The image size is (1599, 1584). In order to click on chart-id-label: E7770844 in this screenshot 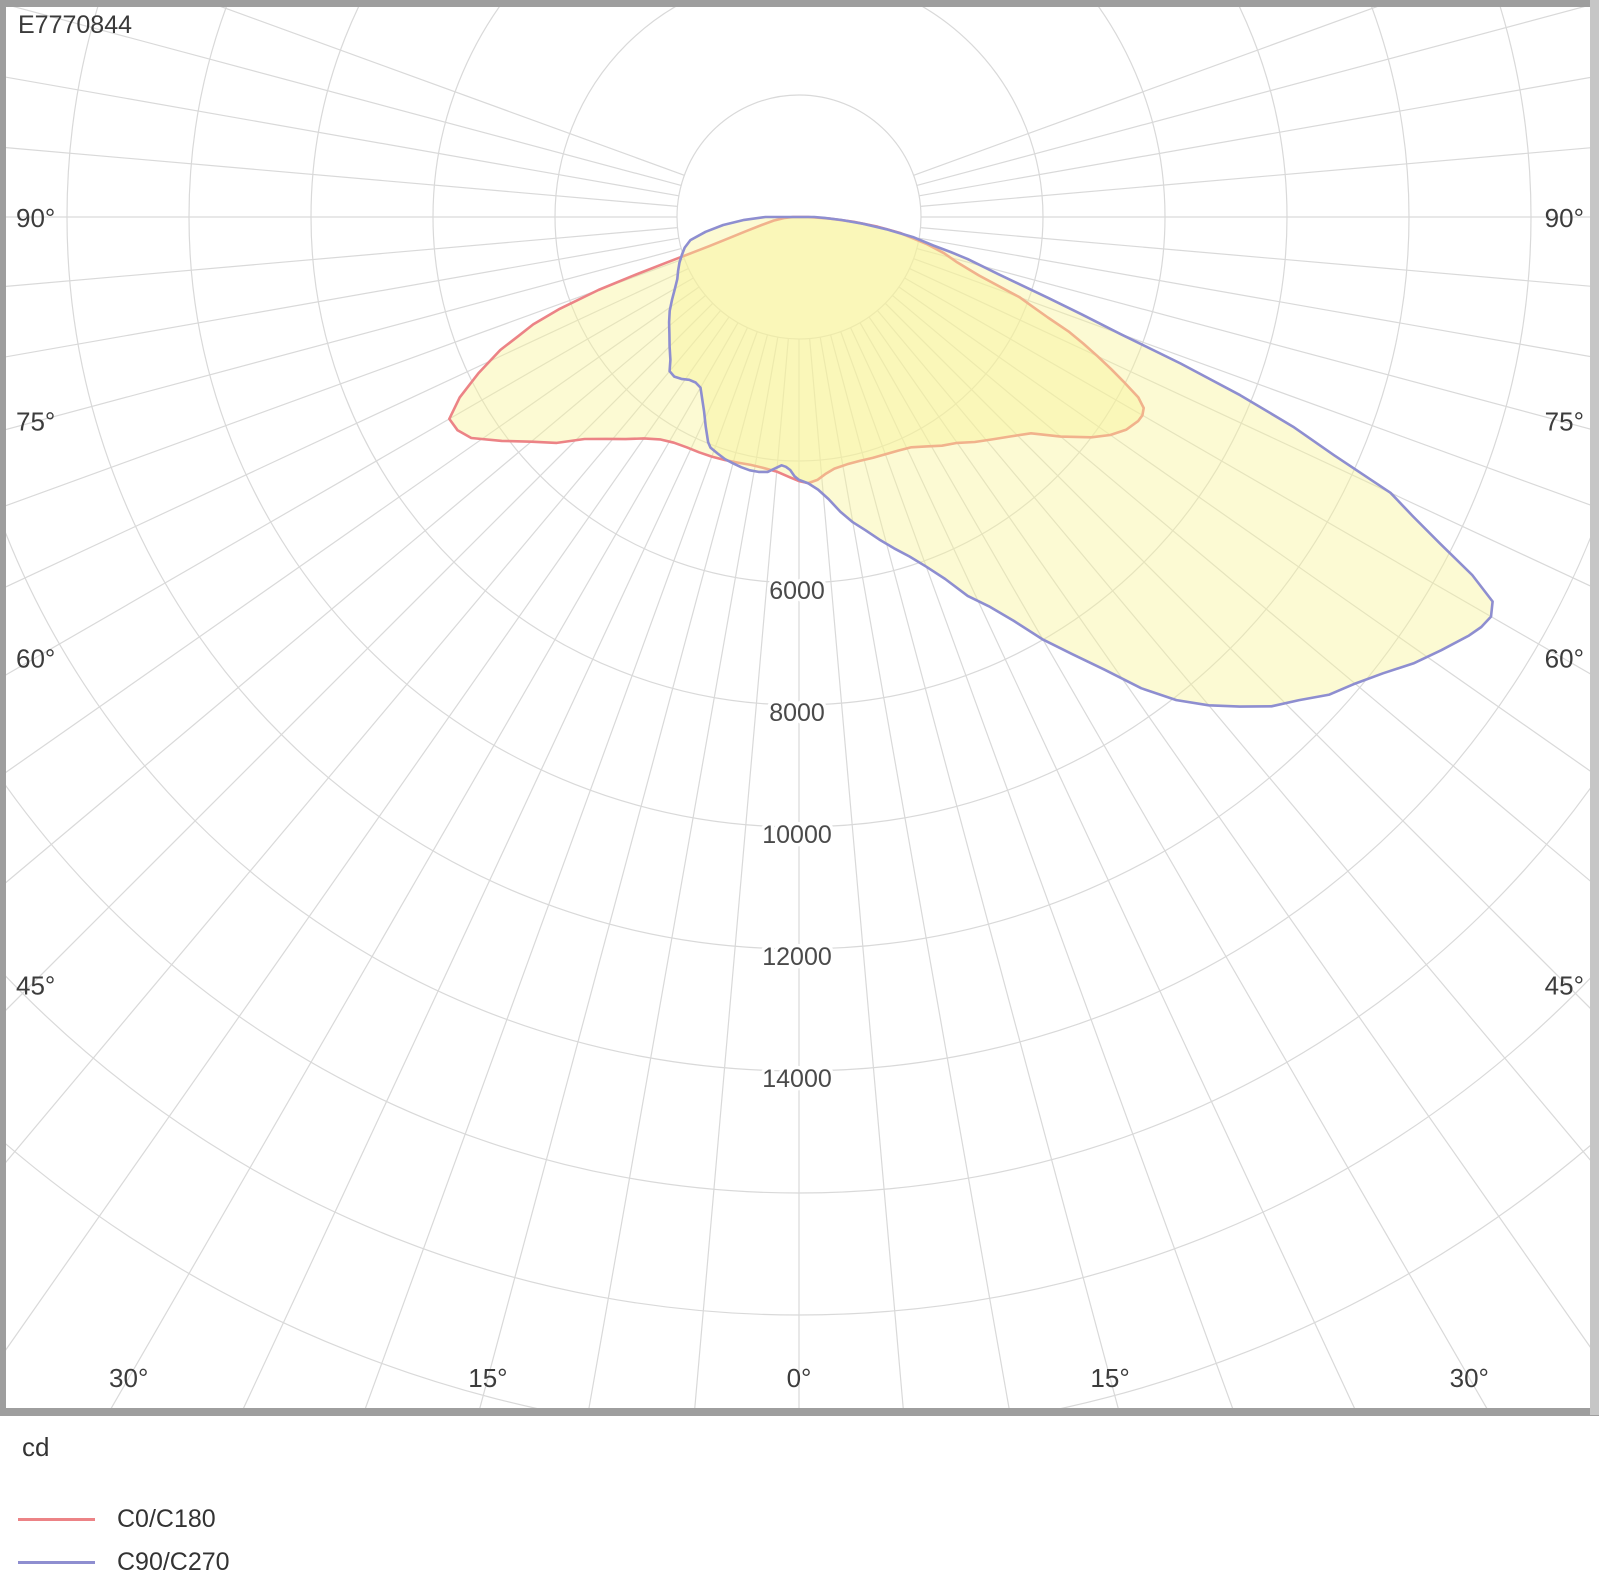, I will do `click(75, 25)`.